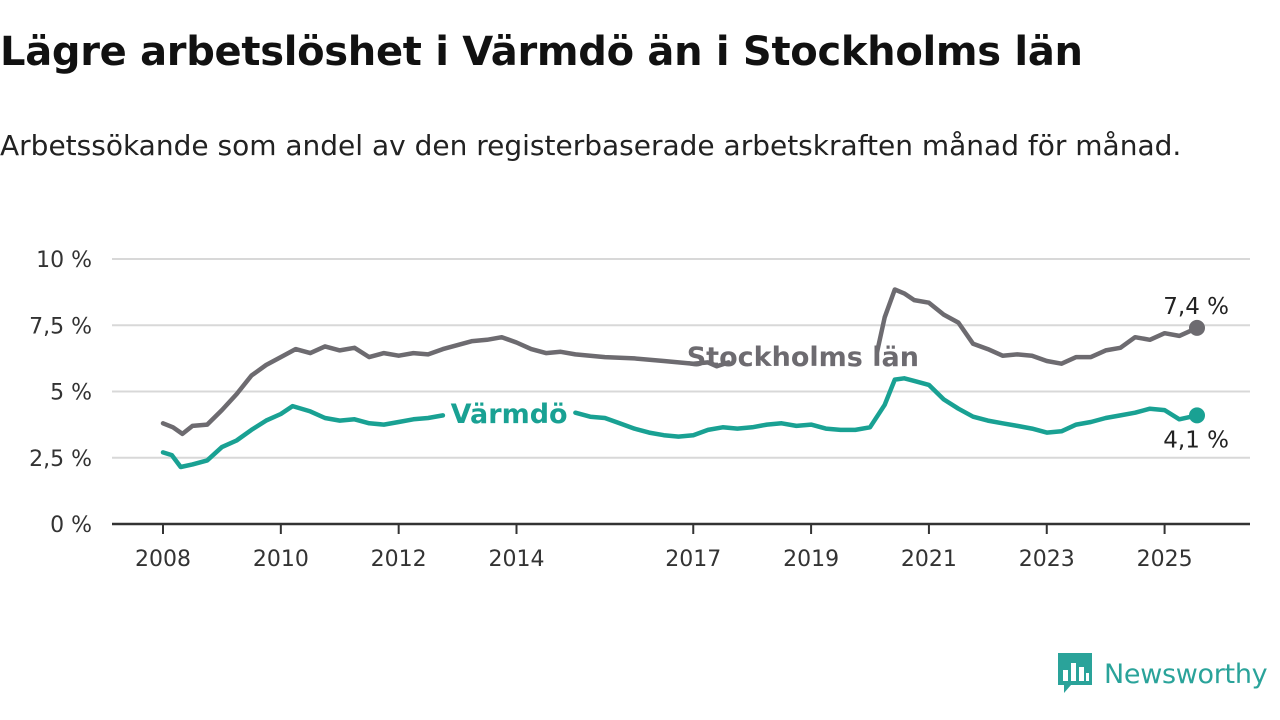 This screenshot has height=720, width=1280. I want to click on x-axis: 2008 2010 2012 2014 2017 2019 2021 2023 2025, so click(681, 547).